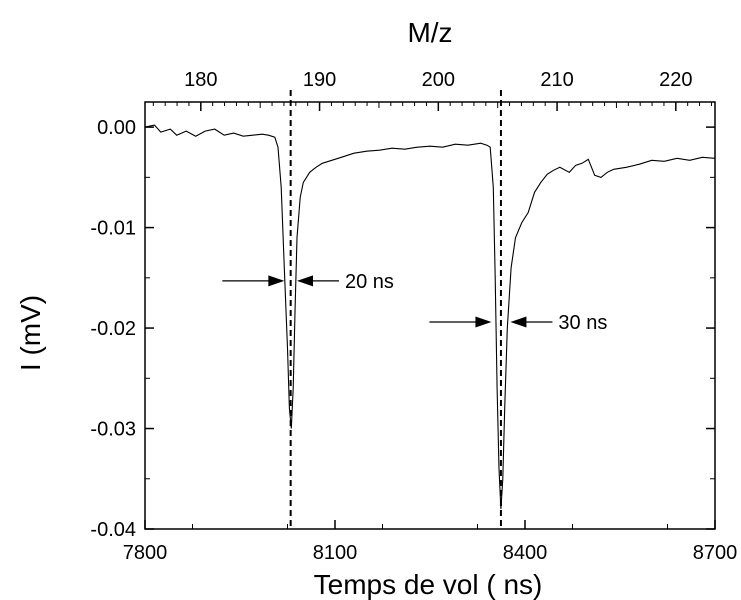 The height and width of the screenshot is (600, 741). I want to click on top-tick-label: 190, so click(319, 80).